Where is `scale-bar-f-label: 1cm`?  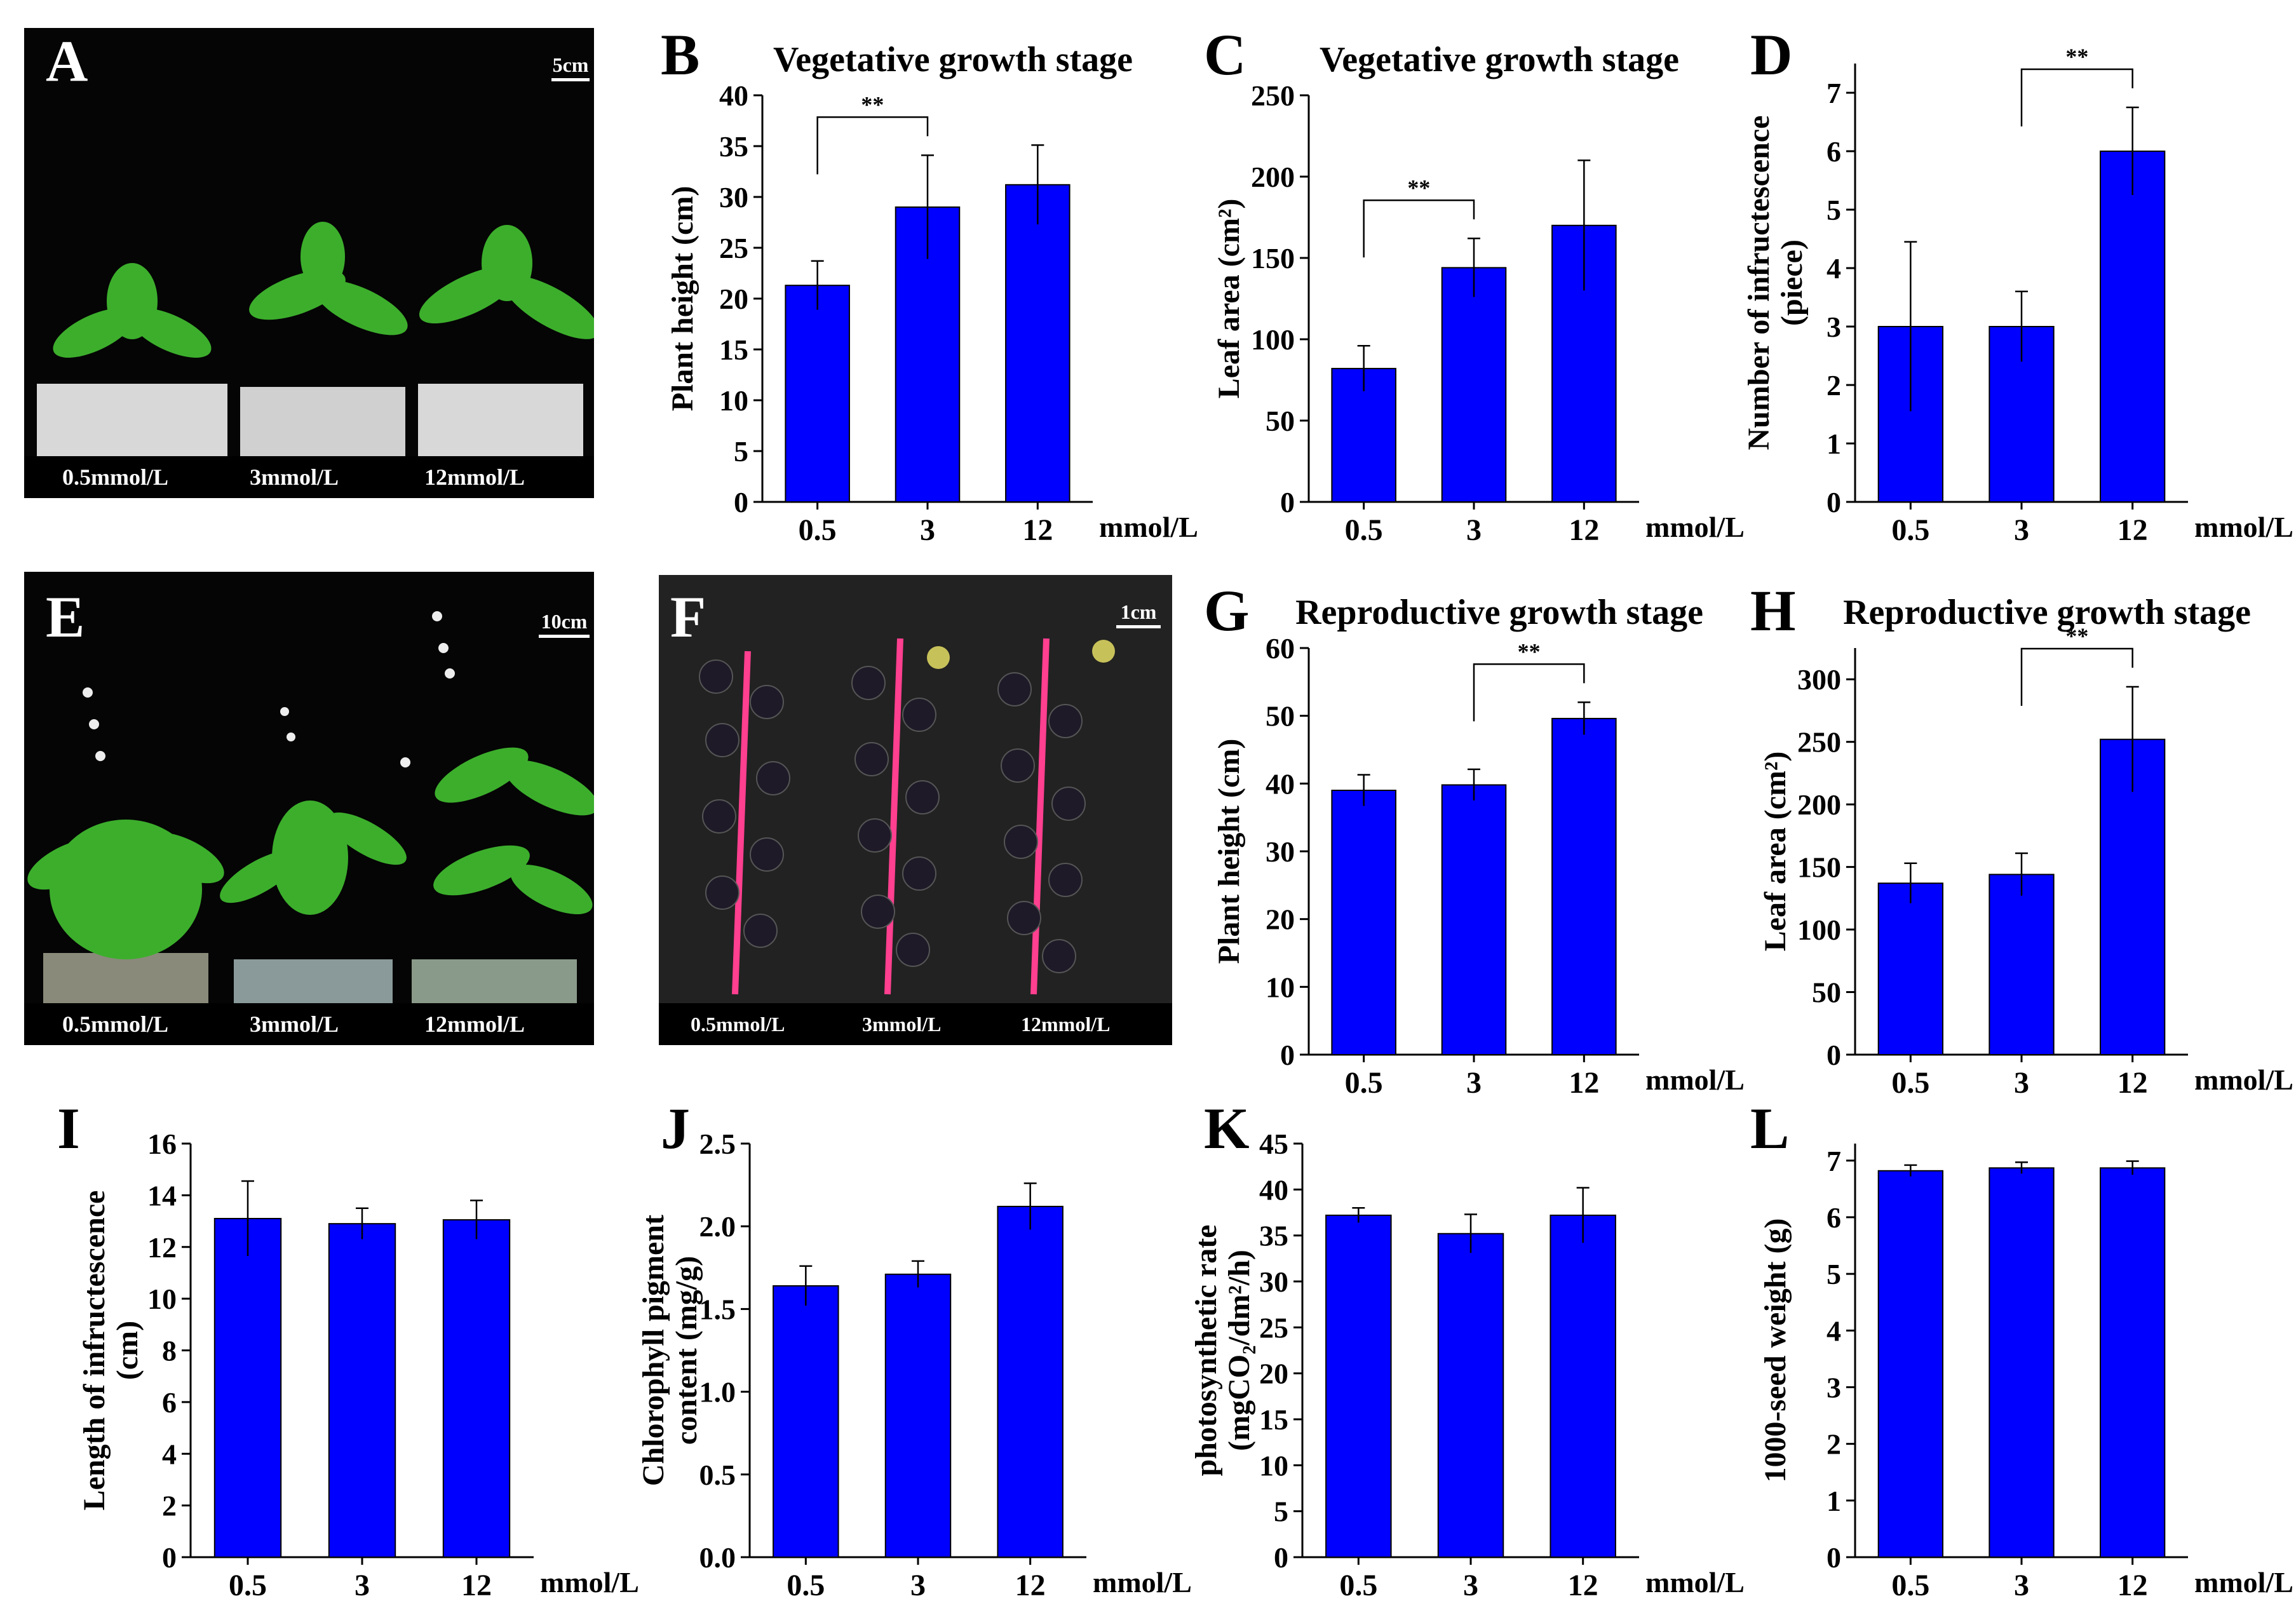
scale-bar-f-label: 1cm is located at coordinates (1138, 611).